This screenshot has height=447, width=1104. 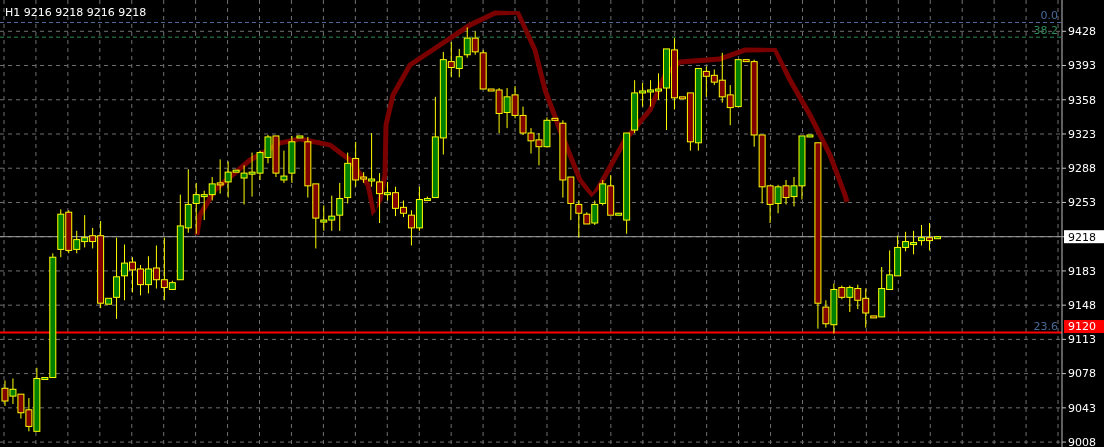 I want to click on y-tick-label: 9288, so click(x=1082, y=169).